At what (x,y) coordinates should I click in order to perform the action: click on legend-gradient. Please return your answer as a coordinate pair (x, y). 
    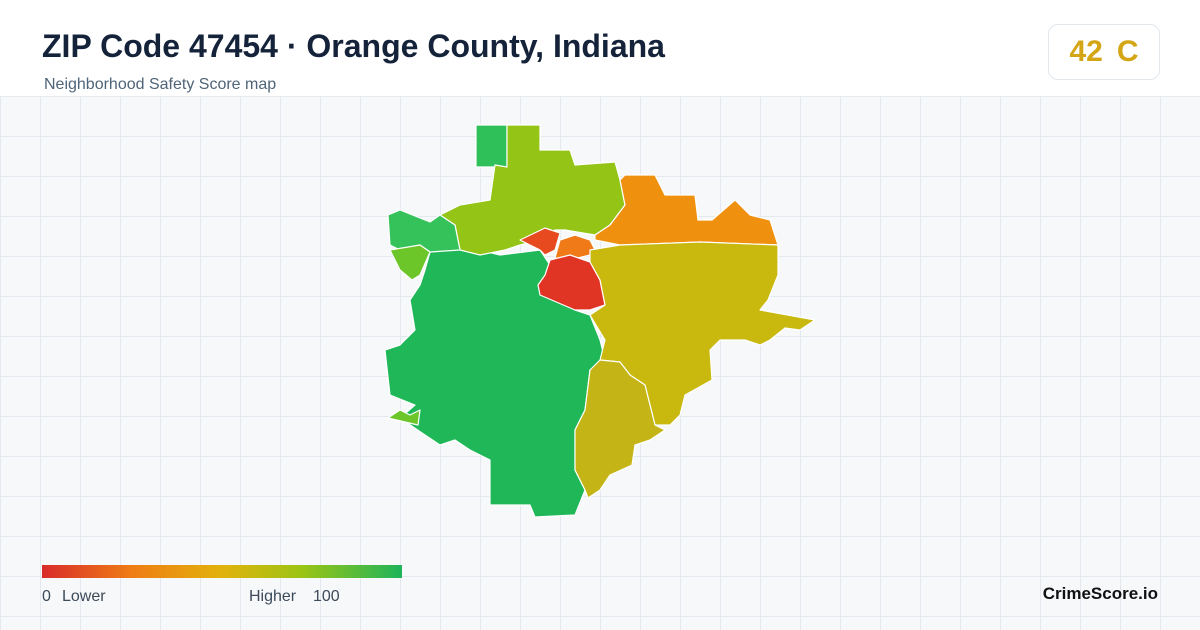
    Looking at the image, I should click on (222, 571).